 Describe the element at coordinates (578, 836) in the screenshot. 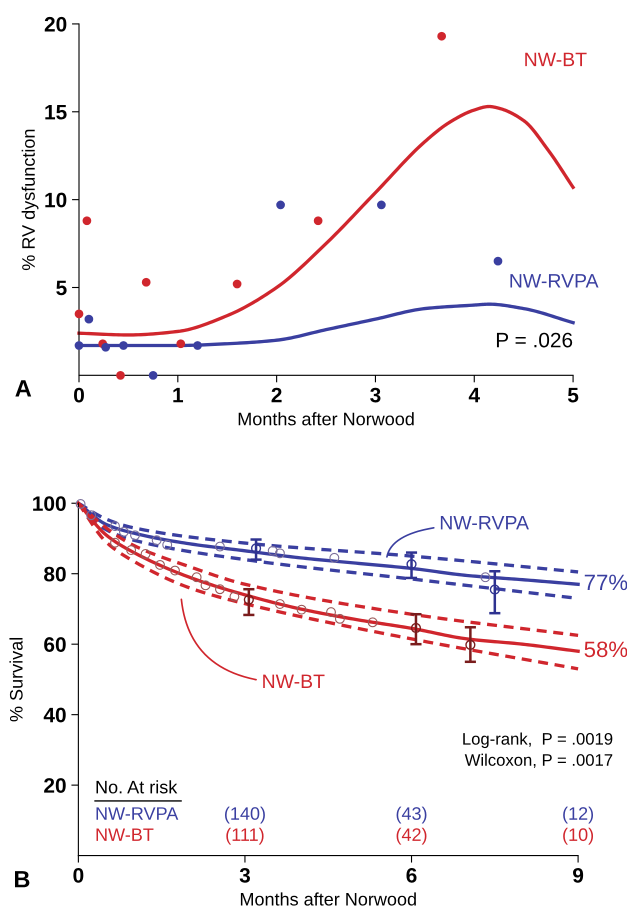

I see `annotation: (10)` at that location.